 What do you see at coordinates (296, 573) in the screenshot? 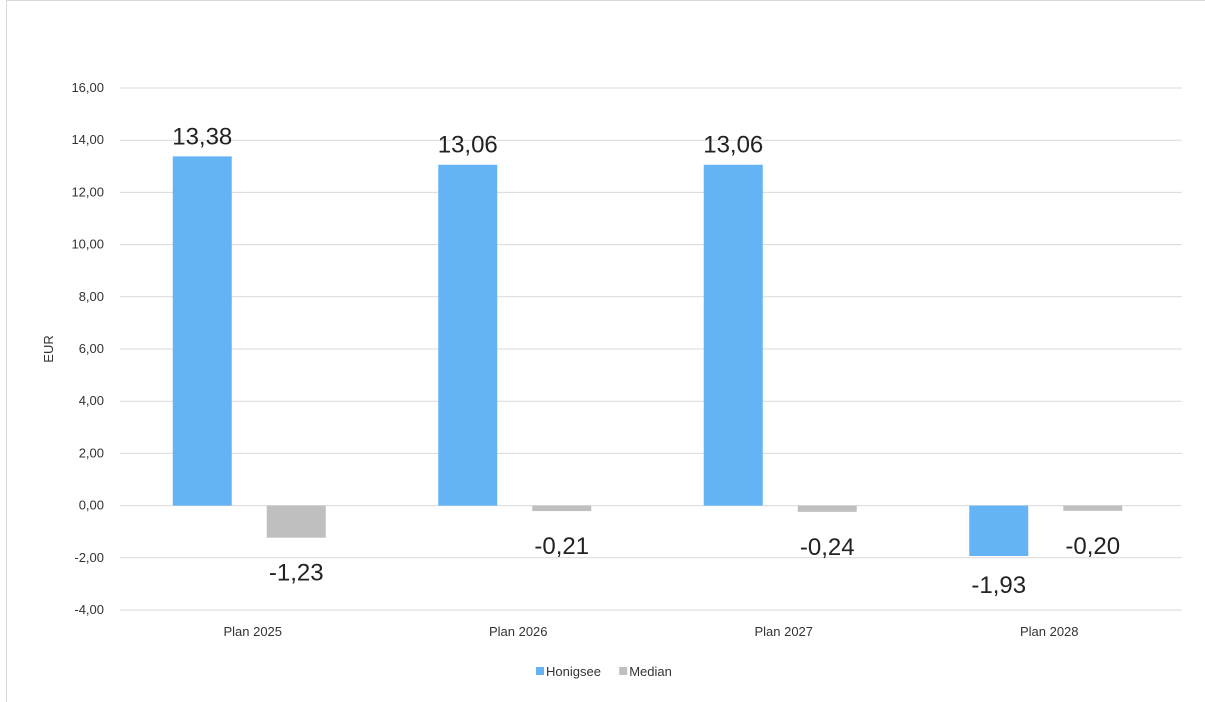
I see `data-label: -1,23` at bounding box center [296, 573].